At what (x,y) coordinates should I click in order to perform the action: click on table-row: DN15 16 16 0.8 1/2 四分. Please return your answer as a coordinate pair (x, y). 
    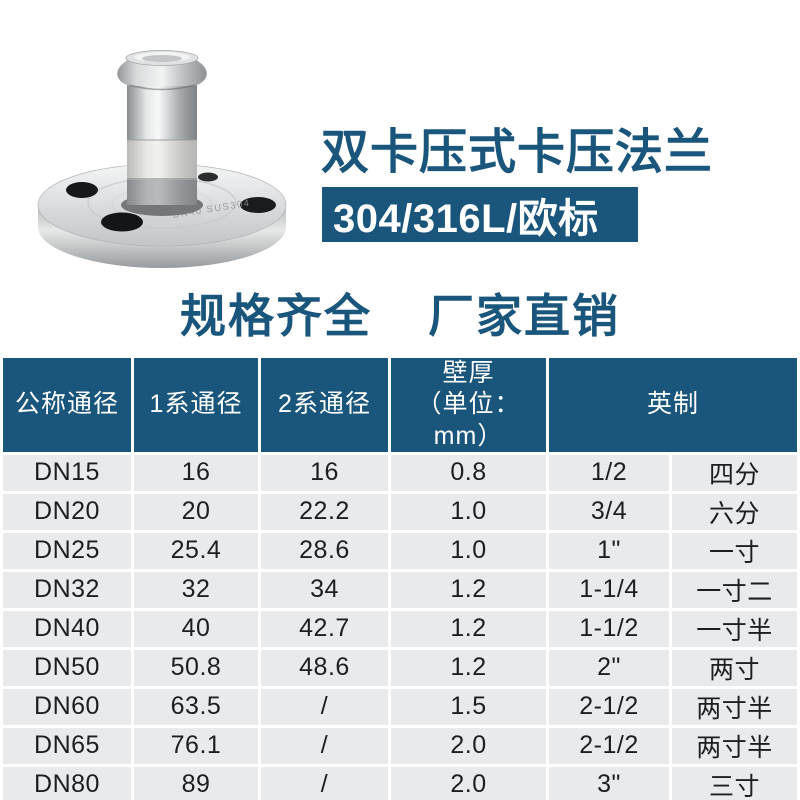
    Looking at the image, I should click on (400, 472).